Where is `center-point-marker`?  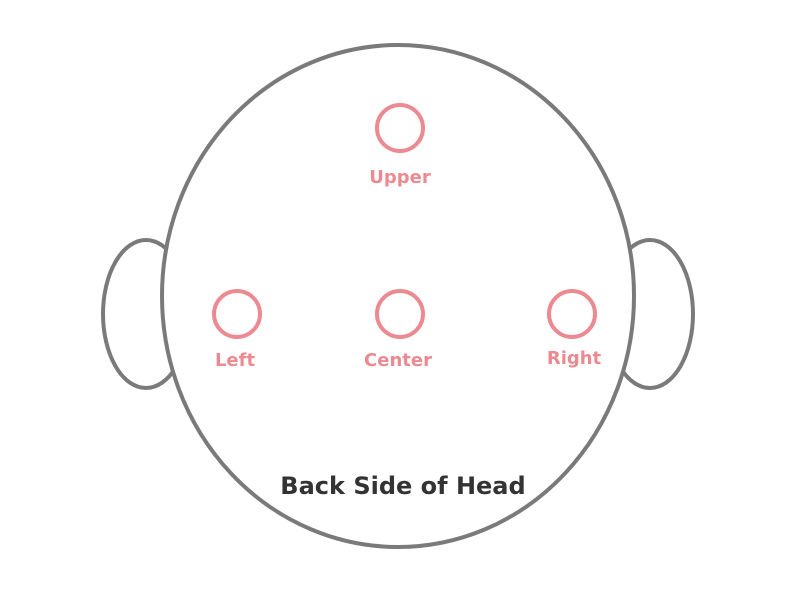
center-point-marker is located at coordinates (400, 314).